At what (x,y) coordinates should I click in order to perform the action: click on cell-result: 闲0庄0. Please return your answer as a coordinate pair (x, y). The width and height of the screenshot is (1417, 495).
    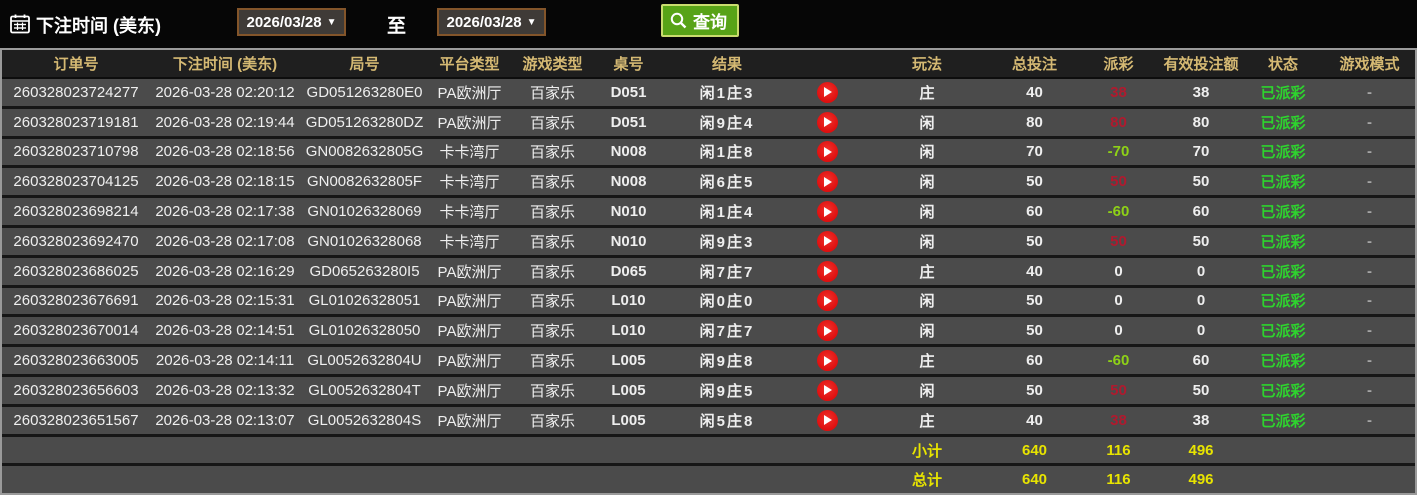
    Looking at the image, I should click on (727, 302).